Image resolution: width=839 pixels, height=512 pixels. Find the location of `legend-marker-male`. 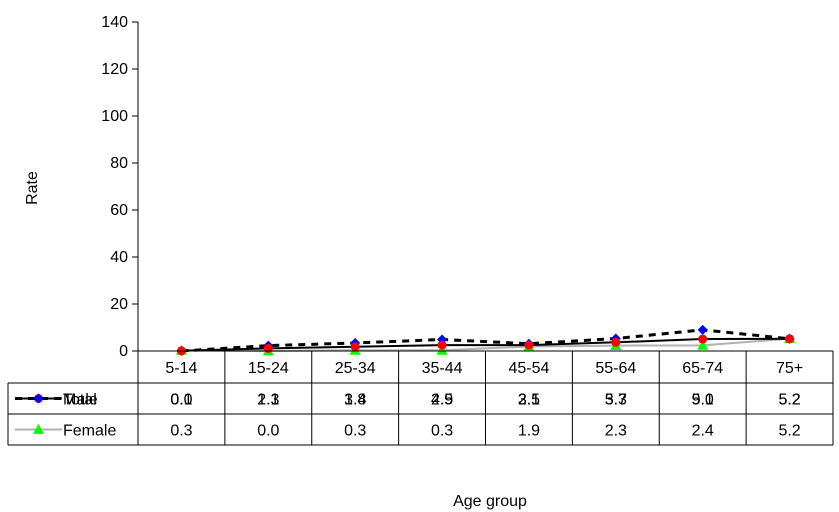

legend-marker-male is located at coordinates (38, 398).